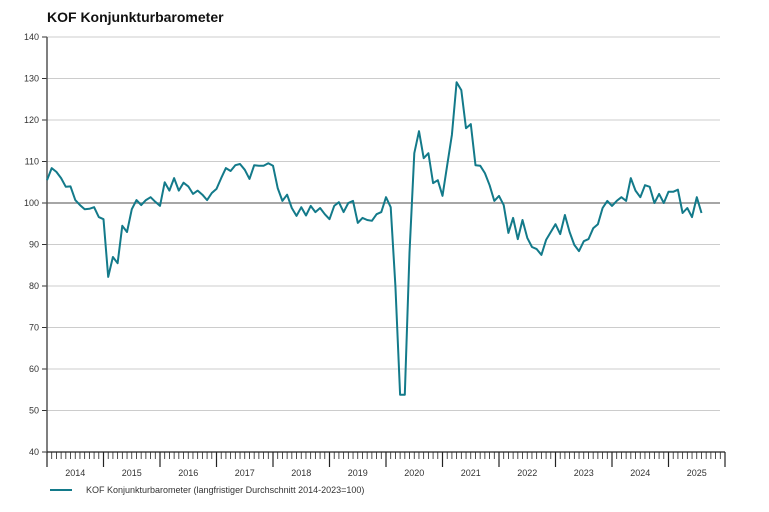 This screenshot has height=512, width=769. Describe the element at coordinates (132, 473) in the screenshot. I see `x-tick-label: 2015` at that location.